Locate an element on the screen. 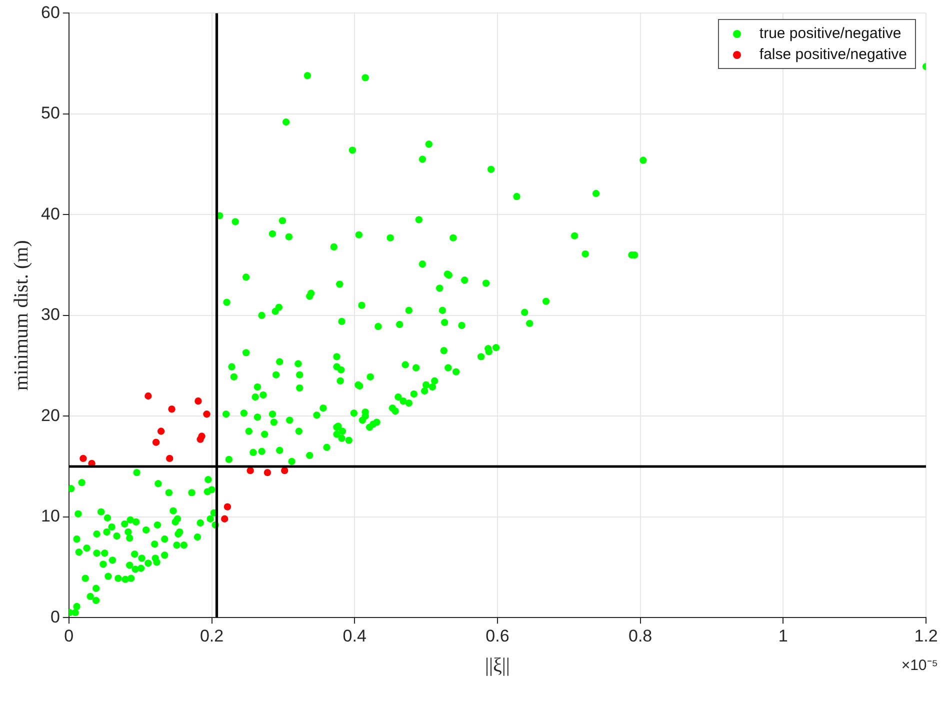  y-tick-label: 60 is located at coordinates (50, 12).